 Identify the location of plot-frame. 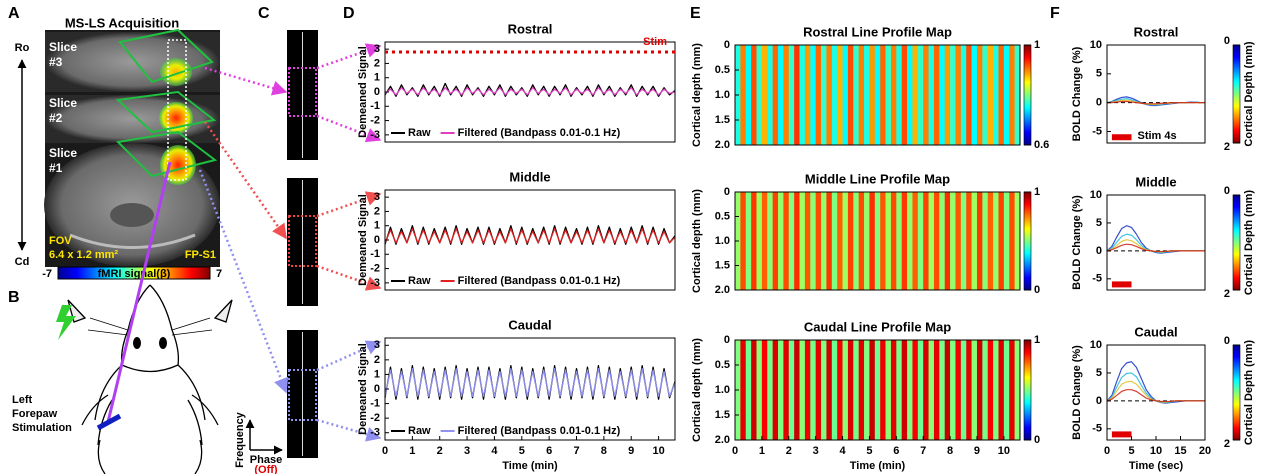
(1156, 242).